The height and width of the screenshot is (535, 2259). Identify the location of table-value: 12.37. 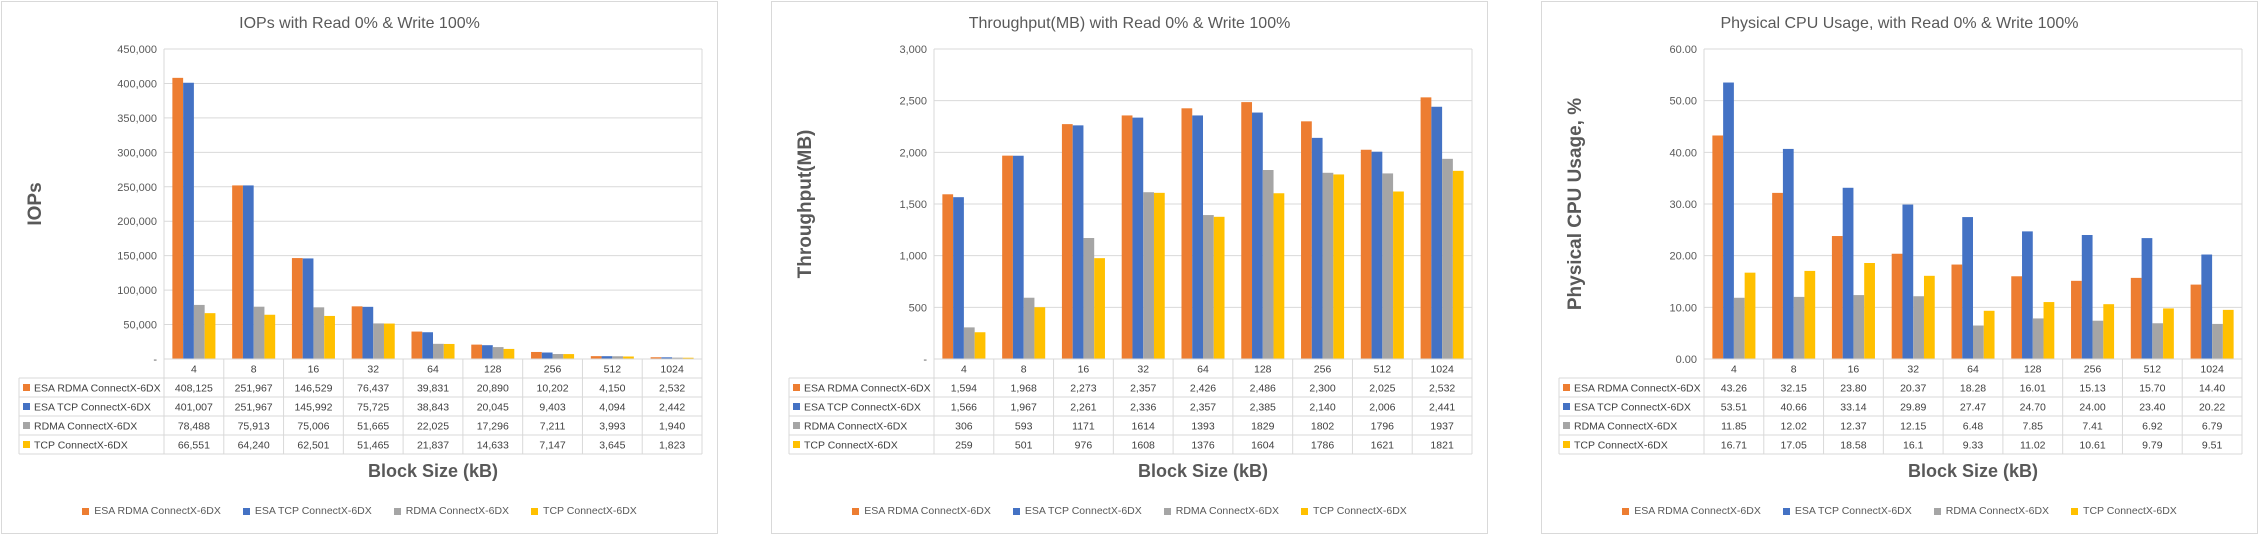
(1853, 427).